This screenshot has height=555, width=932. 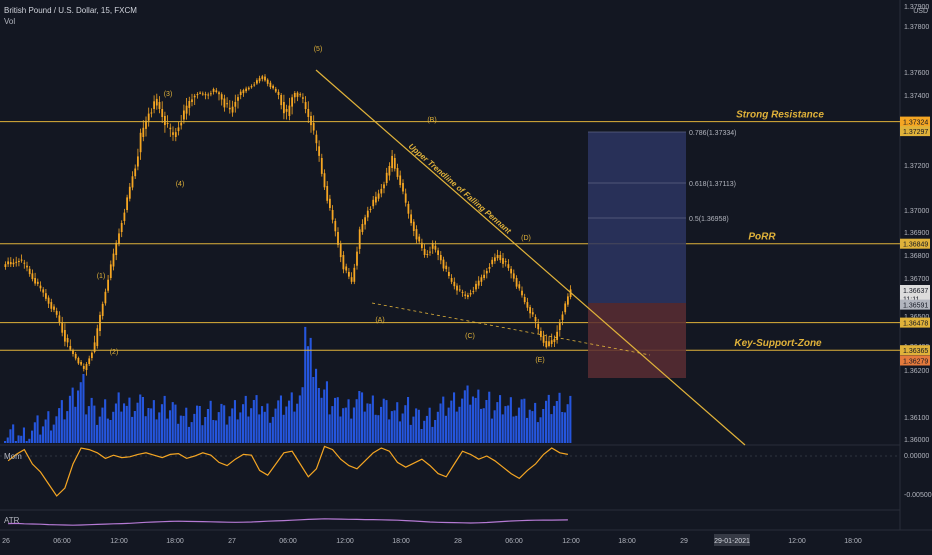 What do you see at coordinates (762, 237) in the screenshot?
I see `level-label: PoRR` at bounding box center [762, 237].